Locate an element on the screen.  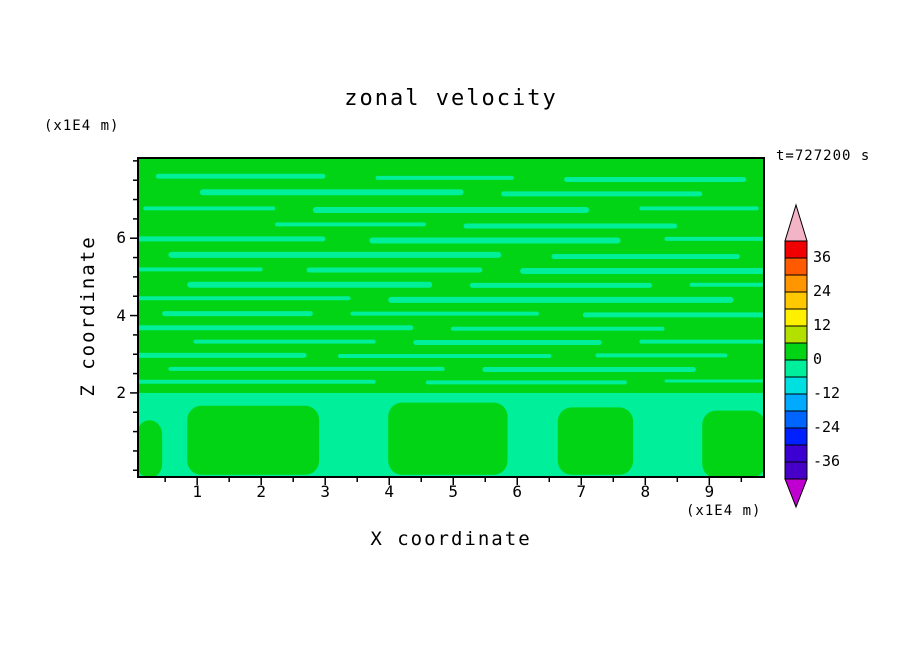
y-tick-label: 2 is located at coordinates (121, 392).